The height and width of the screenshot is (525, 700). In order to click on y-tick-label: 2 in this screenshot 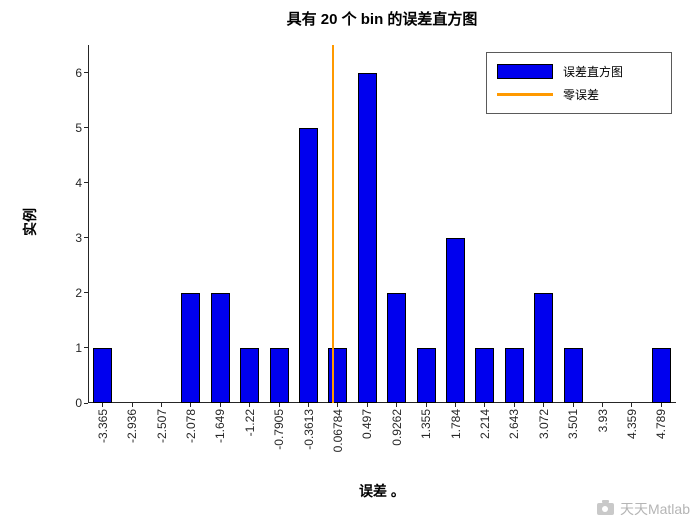, I will do `click(78, 292)`.